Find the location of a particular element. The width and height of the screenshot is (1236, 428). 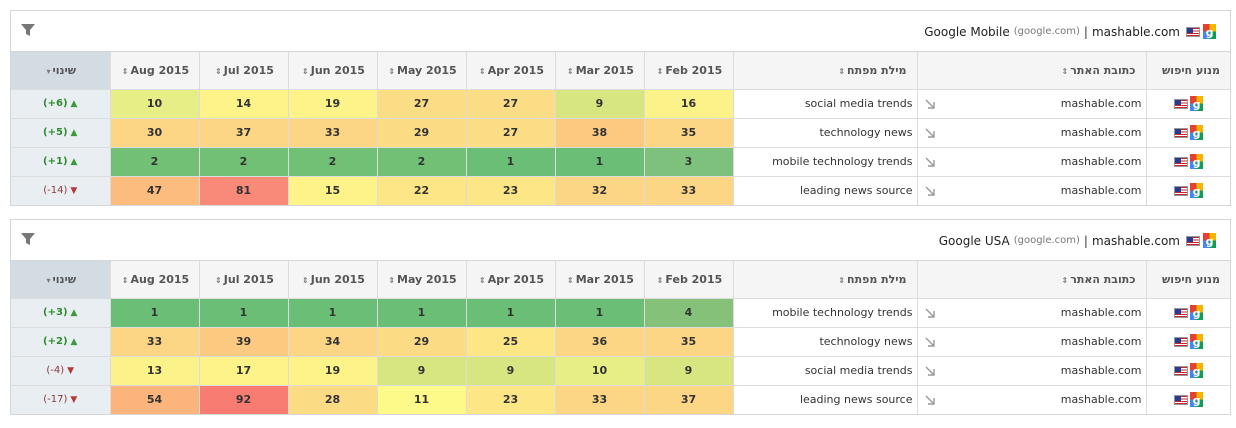

engine-domain: (google.com) is located at coordinates (1046, 240).